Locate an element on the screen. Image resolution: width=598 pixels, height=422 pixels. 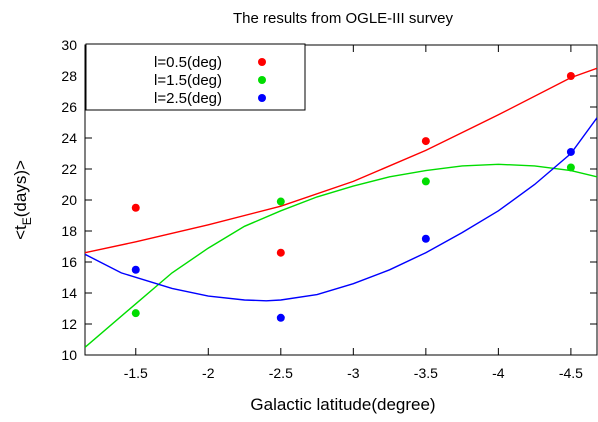
x-axis-label: Galactic latitude(degree) is located at coordinates (342, 404).